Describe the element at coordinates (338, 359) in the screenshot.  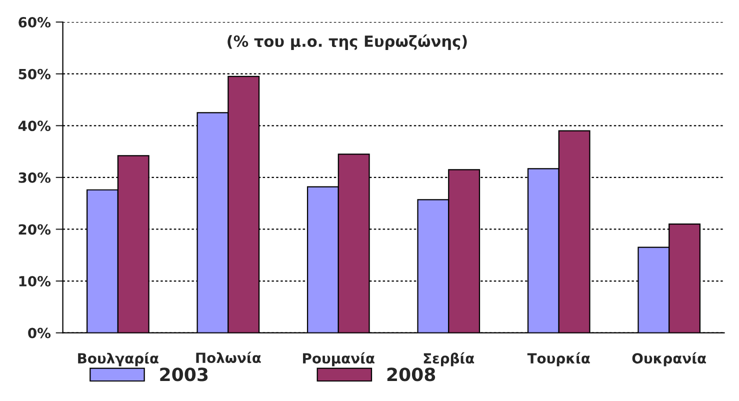
I see `x-tick-label: Ρουμανία` at that location.